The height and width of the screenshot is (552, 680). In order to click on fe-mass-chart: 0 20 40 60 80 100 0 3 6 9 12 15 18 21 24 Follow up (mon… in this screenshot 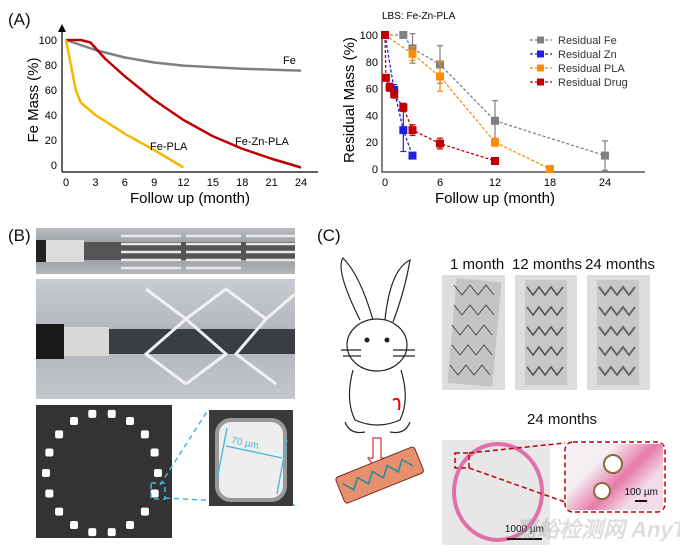, I will do `click(171, 115)`.